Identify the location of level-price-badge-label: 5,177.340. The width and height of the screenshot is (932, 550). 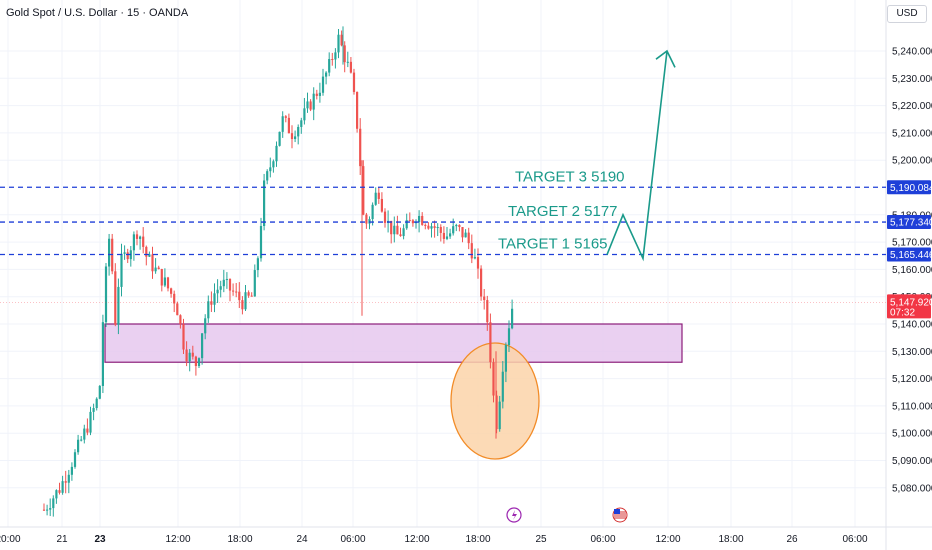
(911, 223).